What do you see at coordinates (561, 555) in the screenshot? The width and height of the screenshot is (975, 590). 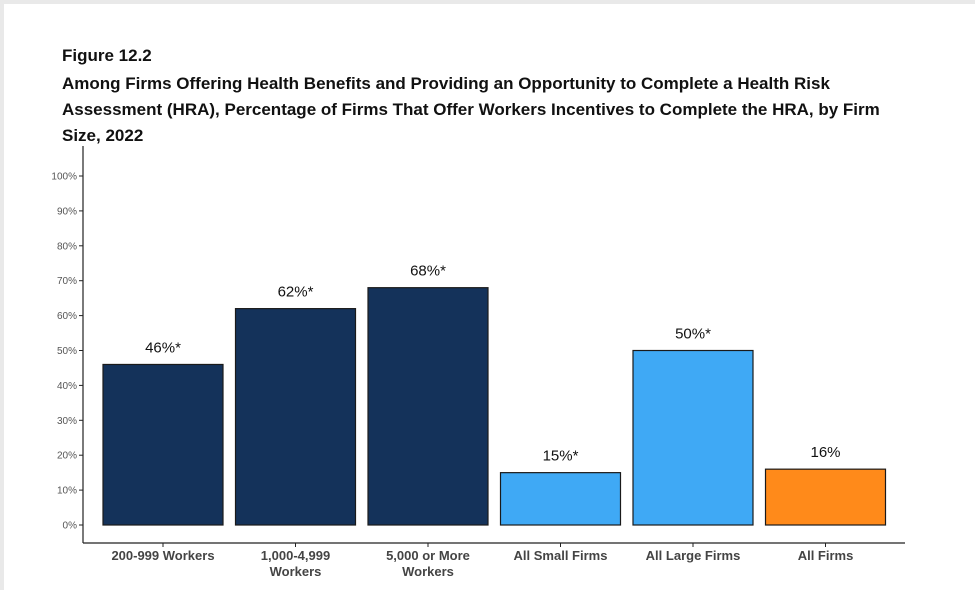 I see `x-tick-label: All Small Firms` at bounding box center [561, 555].